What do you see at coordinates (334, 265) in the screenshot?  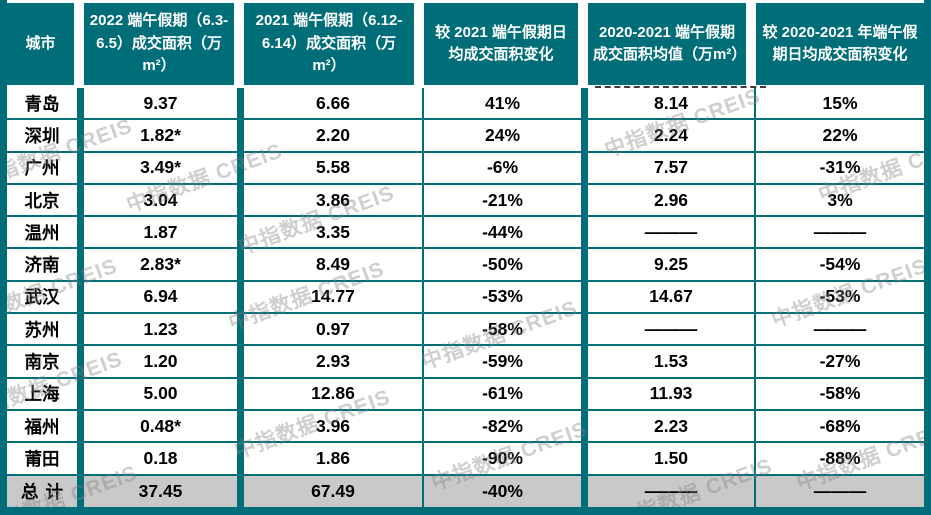 I see `value-cell: 8.49` at bounding box center [334, 265].